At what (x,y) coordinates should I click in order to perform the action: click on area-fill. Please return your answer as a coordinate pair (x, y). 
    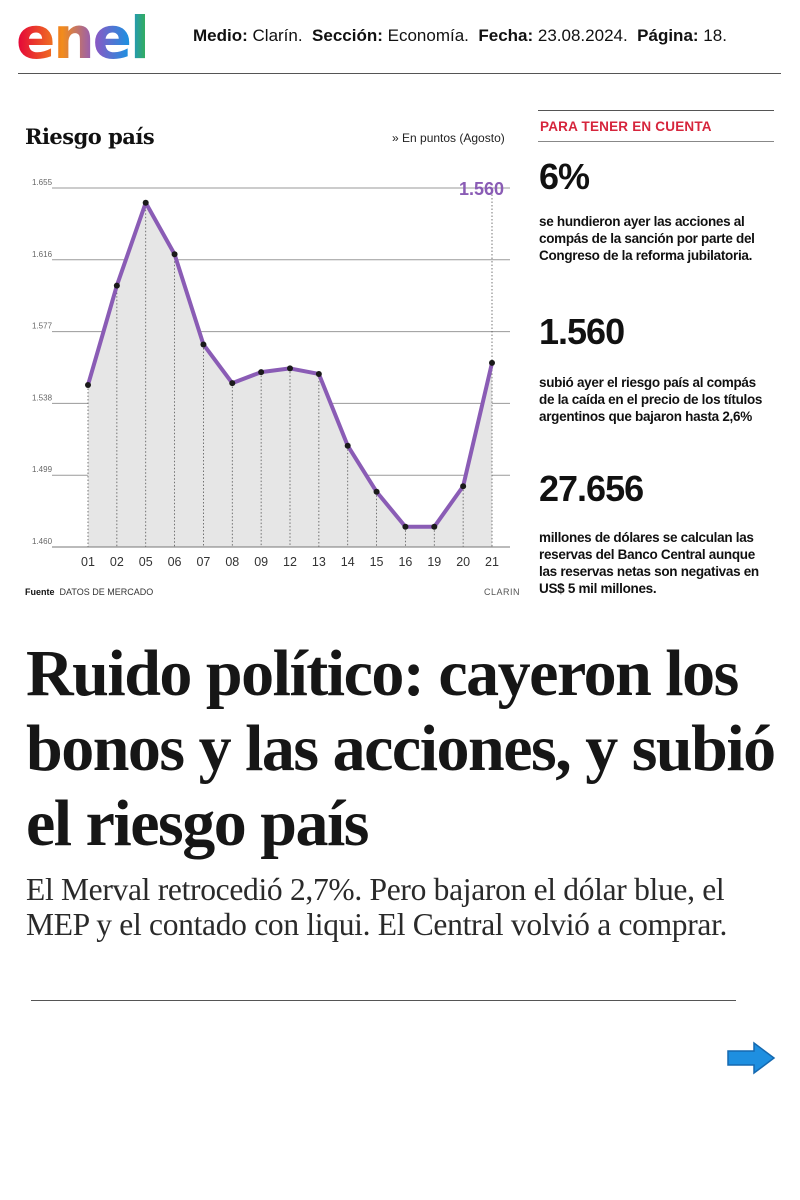
    Looking at the image, I should click on (290, 374).